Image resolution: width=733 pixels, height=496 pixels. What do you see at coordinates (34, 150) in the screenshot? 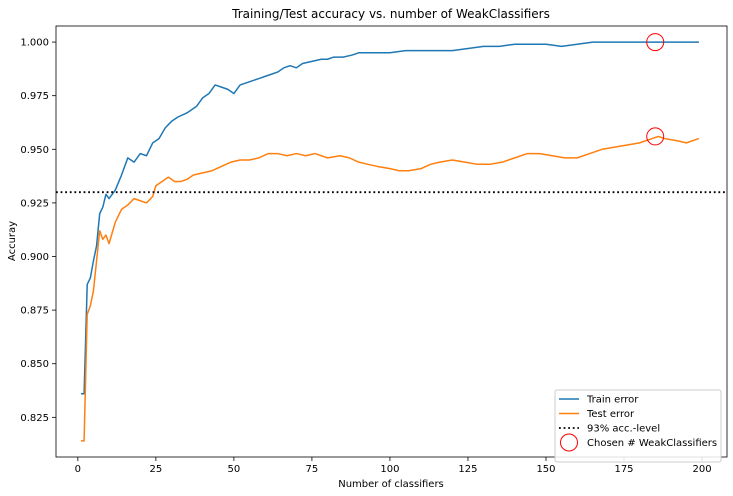
I see `y-tick-label: 0.950` at bounding box center [34, 150].